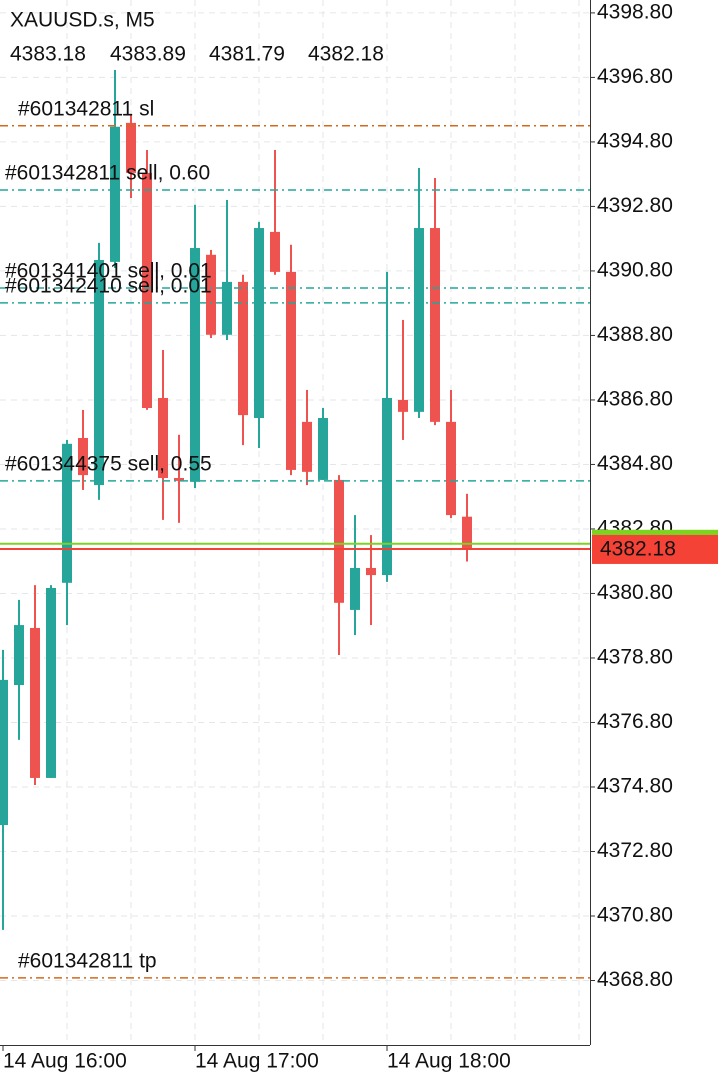  What do you see at coordinates (635, 76) in the screenshot?
I see `y-tick-label: 4396.80` at bounding box center [635, 76].